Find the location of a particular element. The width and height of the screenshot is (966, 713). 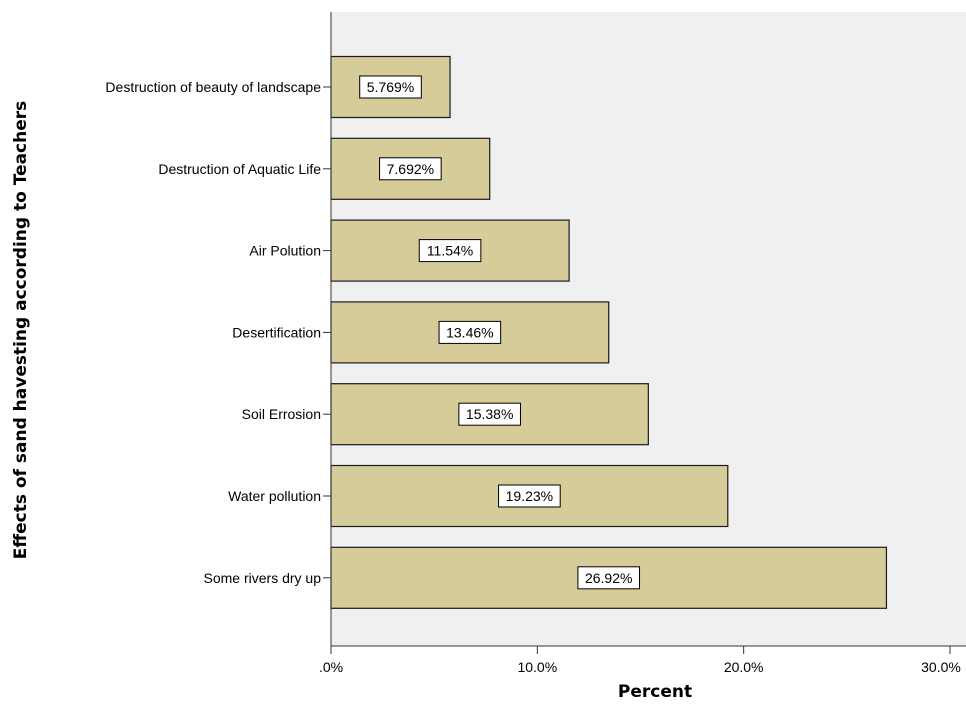

data-label: 11.54% is located at coordinates (450, 251).